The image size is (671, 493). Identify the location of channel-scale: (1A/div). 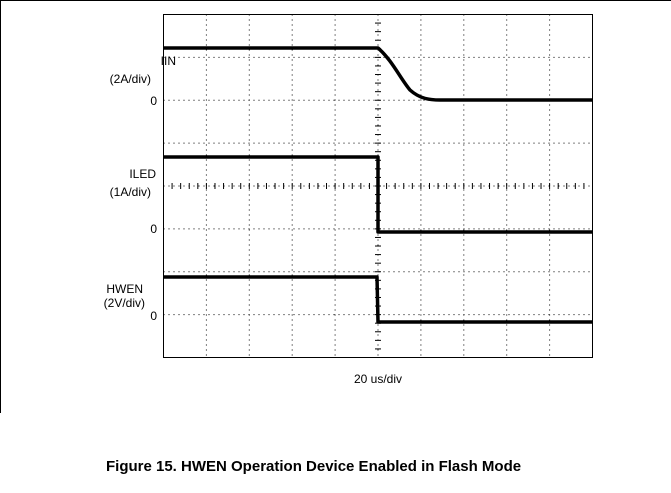
(130, 192).